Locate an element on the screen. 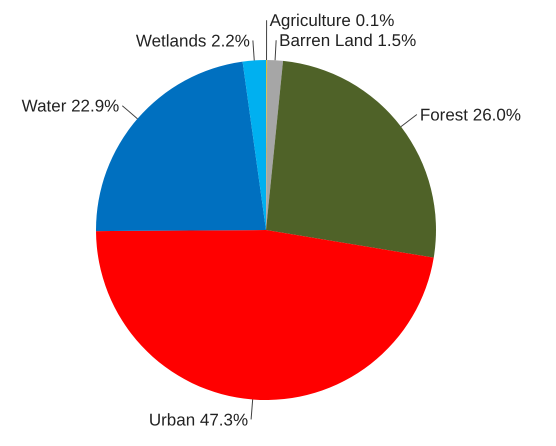 This screenshot has width=556, height=446. slice-label: Urban 47.3% is located at coordinates (198, 420).